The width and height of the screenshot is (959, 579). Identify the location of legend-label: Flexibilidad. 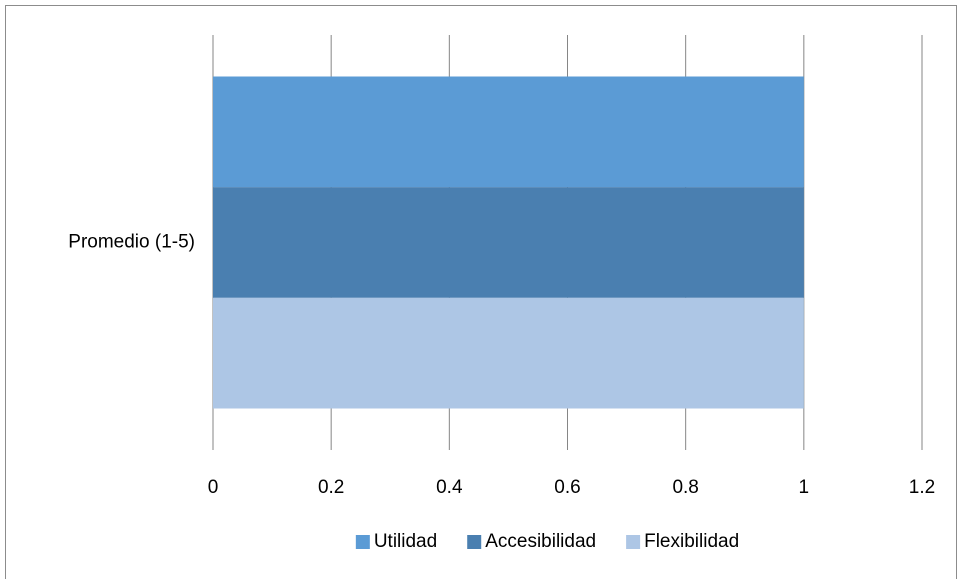
(691, 541).